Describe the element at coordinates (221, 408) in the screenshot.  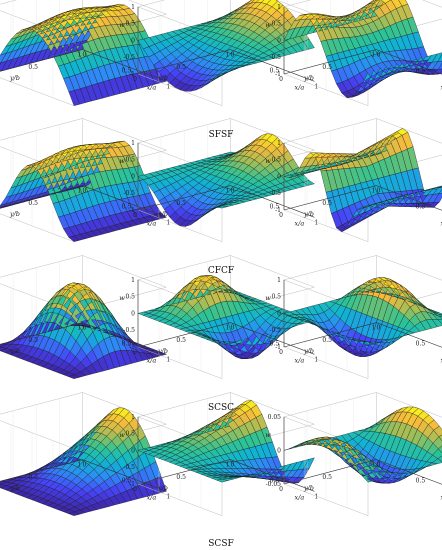
I see `row-label-scsc: SCSC` at that location.